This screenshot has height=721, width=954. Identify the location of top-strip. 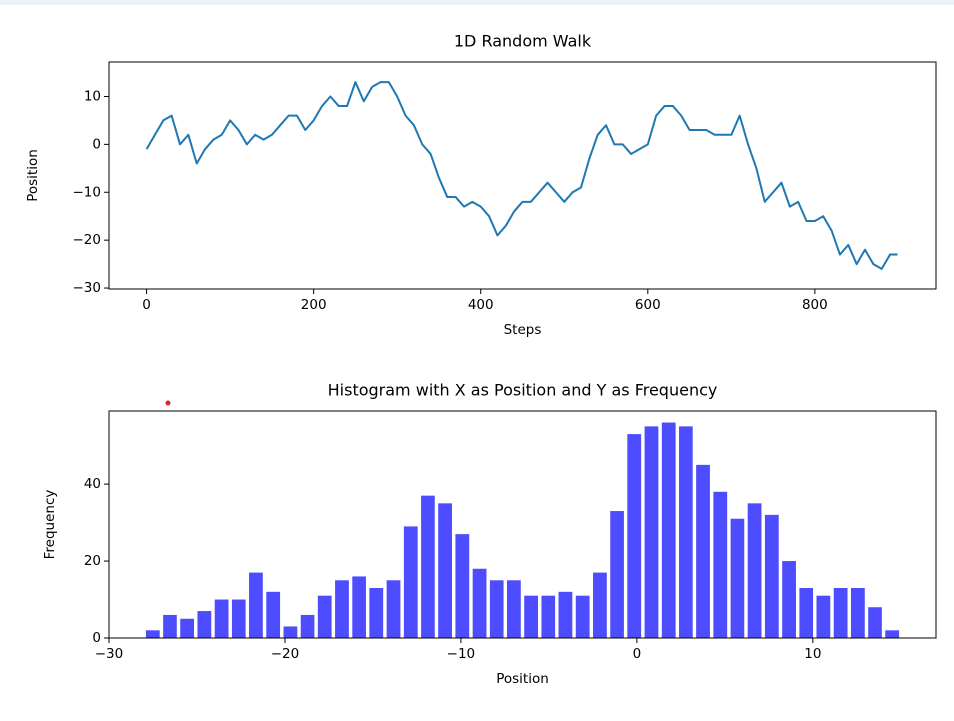
(477, 2).